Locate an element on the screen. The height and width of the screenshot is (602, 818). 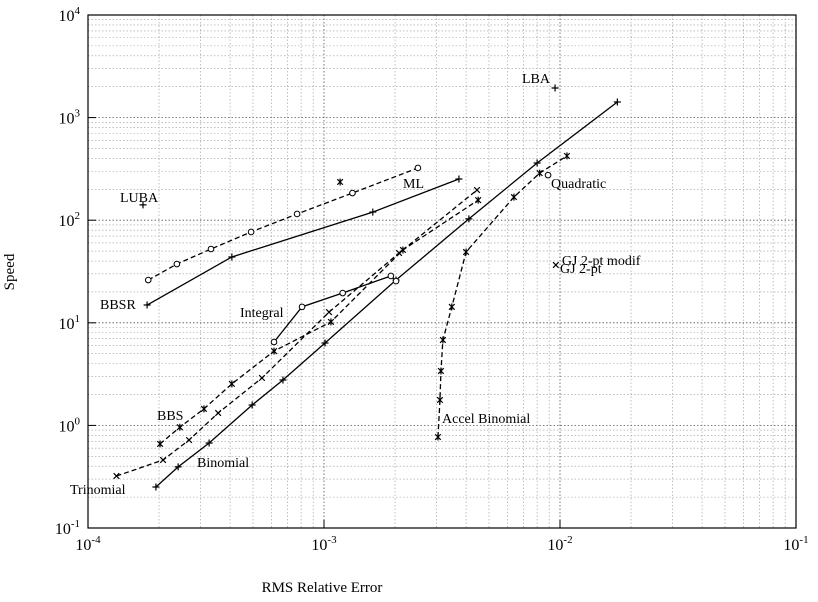
series-label: Trinomial is located at coordinates (98, 490).